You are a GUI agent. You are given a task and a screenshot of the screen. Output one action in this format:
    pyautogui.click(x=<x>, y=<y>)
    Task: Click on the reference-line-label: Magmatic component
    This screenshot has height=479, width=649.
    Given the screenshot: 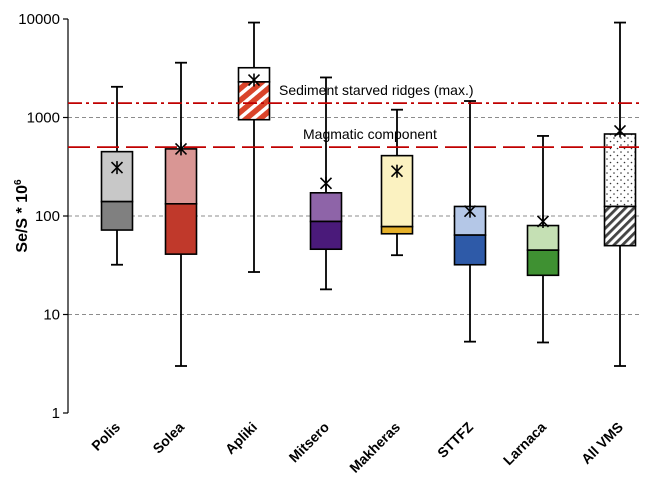 What is the action you would take?
    pyautogui.click(x=370, y=134)
    